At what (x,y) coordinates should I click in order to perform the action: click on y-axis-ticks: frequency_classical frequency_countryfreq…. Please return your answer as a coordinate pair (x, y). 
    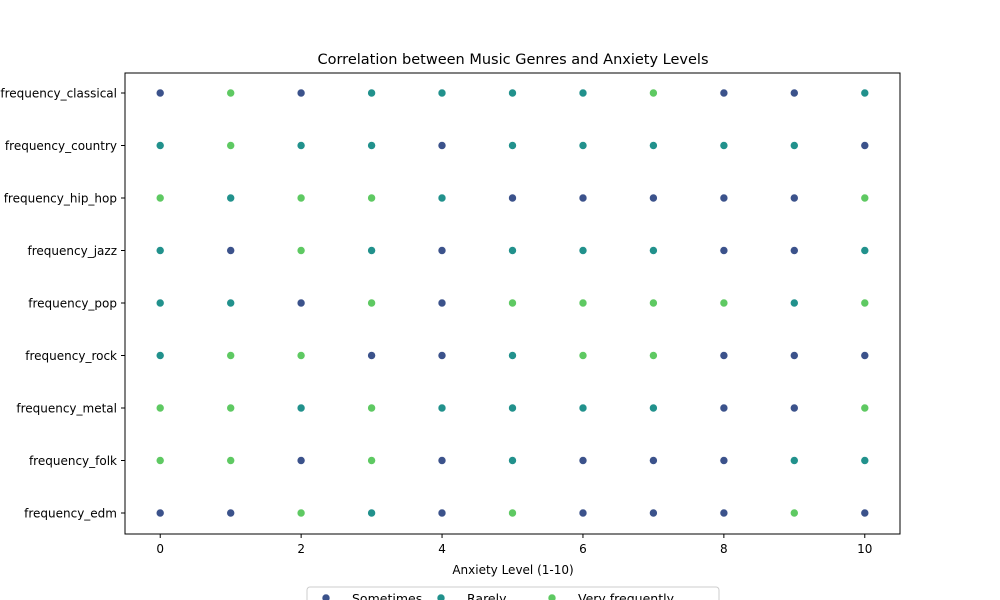
    Looking at the image, I should click on (62, 304).